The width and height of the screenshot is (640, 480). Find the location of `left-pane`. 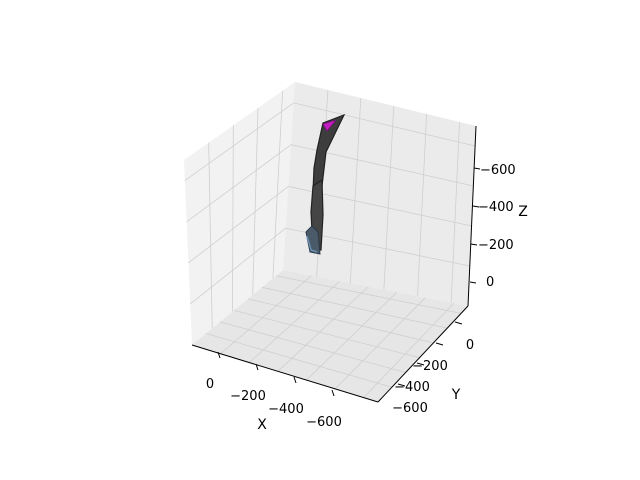

left-pane is located at coordinates (239, 213).